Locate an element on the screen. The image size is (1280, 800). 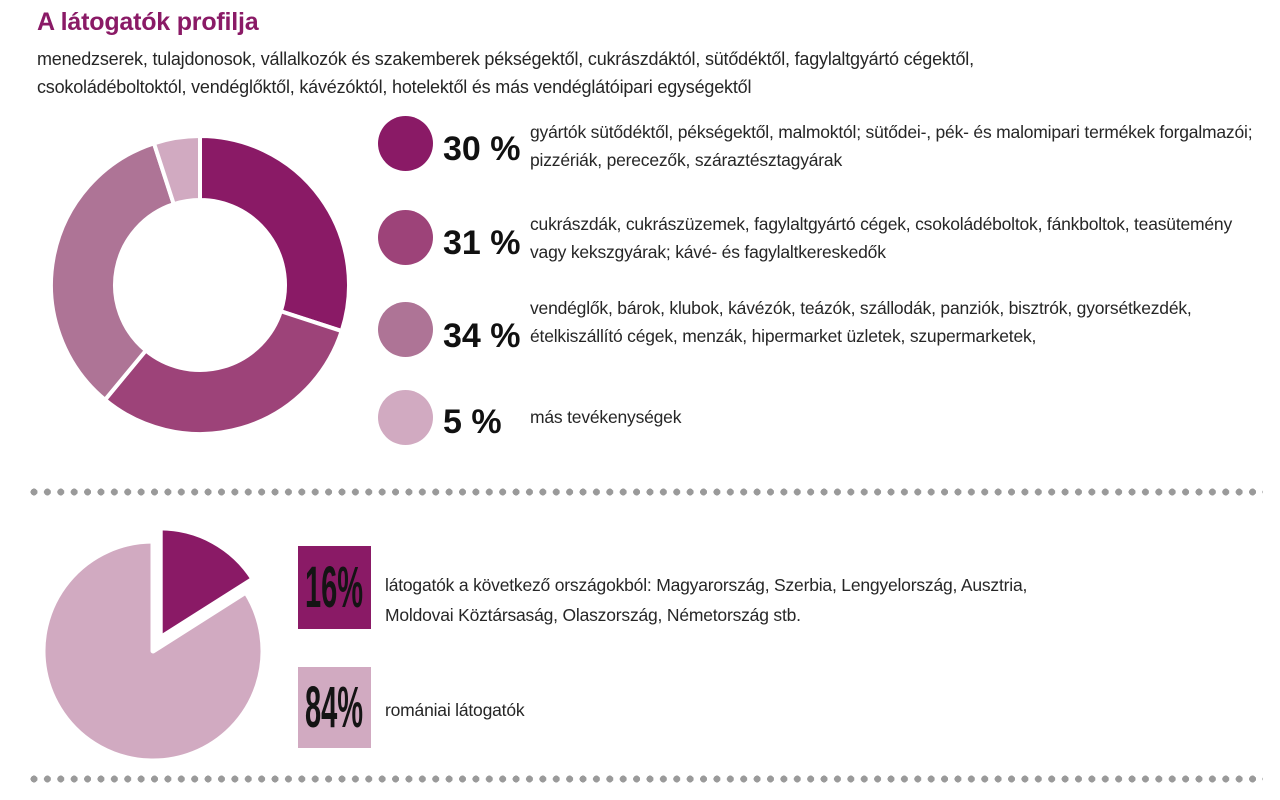
legend-description: más tevékenységek is located at coordinates (606, 417).